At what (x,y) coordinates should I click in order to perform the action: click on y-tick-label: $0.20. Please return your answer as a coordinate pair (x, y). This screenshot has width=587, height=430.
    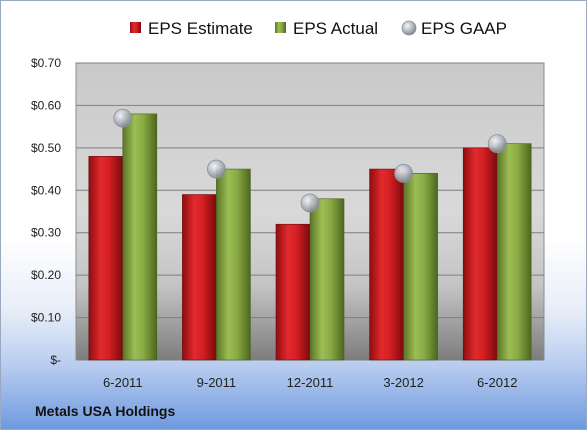
    Looking at the image, I should click on (46, 275).